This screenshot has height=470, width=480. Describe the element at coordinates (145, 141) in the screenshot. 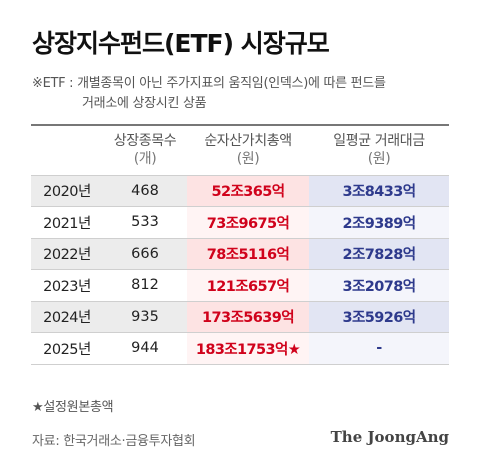

I see `header-label: 상장종목수` at that location.